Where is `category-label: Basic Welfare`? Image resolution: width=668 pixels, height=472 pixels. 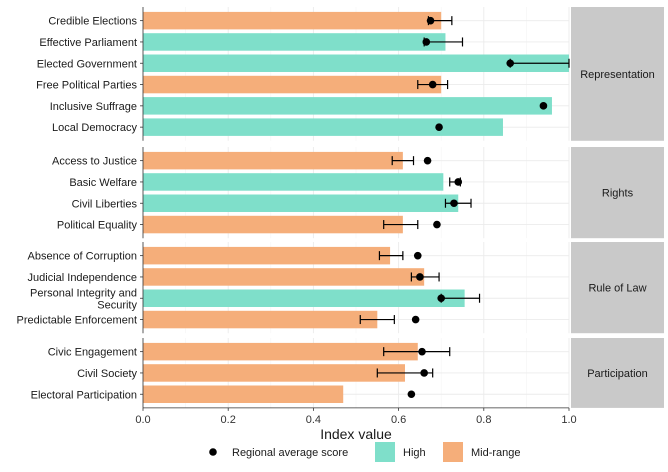 category-label: Basic Welfare is located at coordinates (103, 183).